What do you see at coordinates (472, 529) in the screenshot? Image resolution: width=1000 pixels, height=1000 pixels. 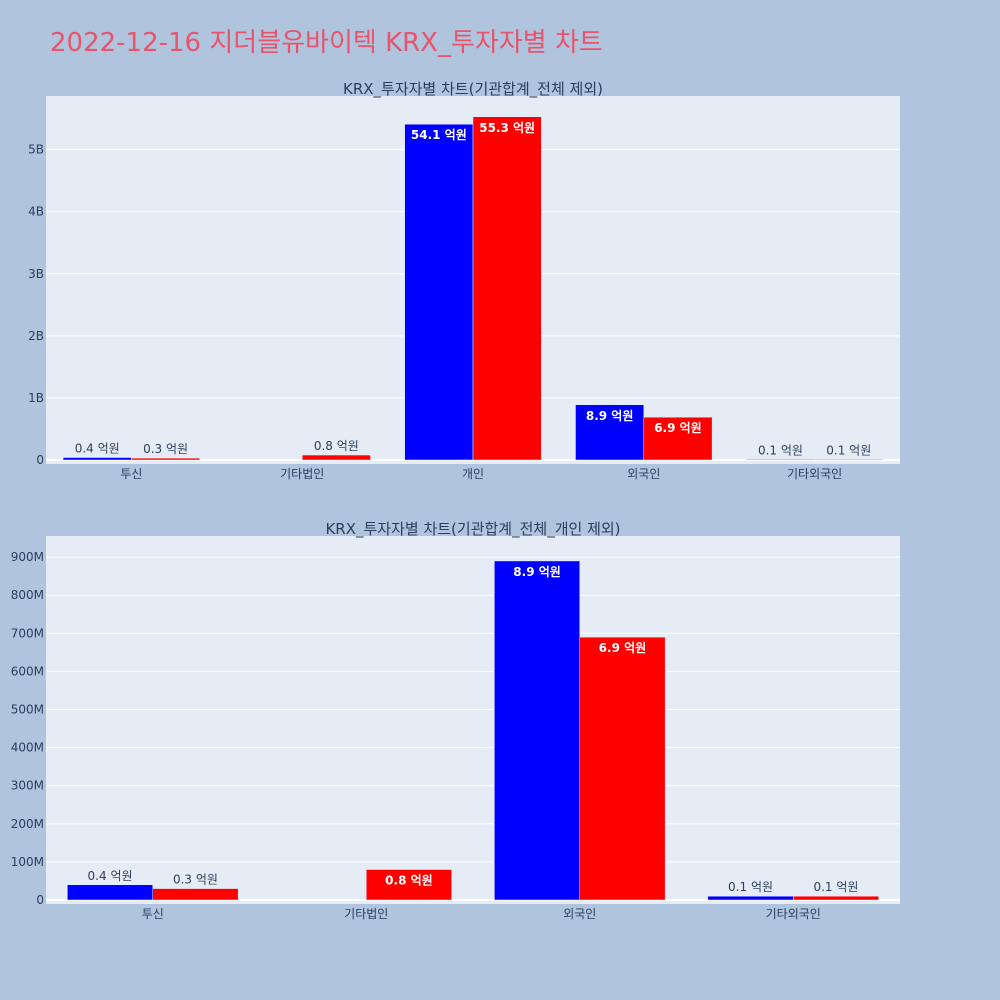 I see `chart-title: KRX_투자자별 차트(기관합계_전체_개인 제외)` at bounding box center [472, 529].